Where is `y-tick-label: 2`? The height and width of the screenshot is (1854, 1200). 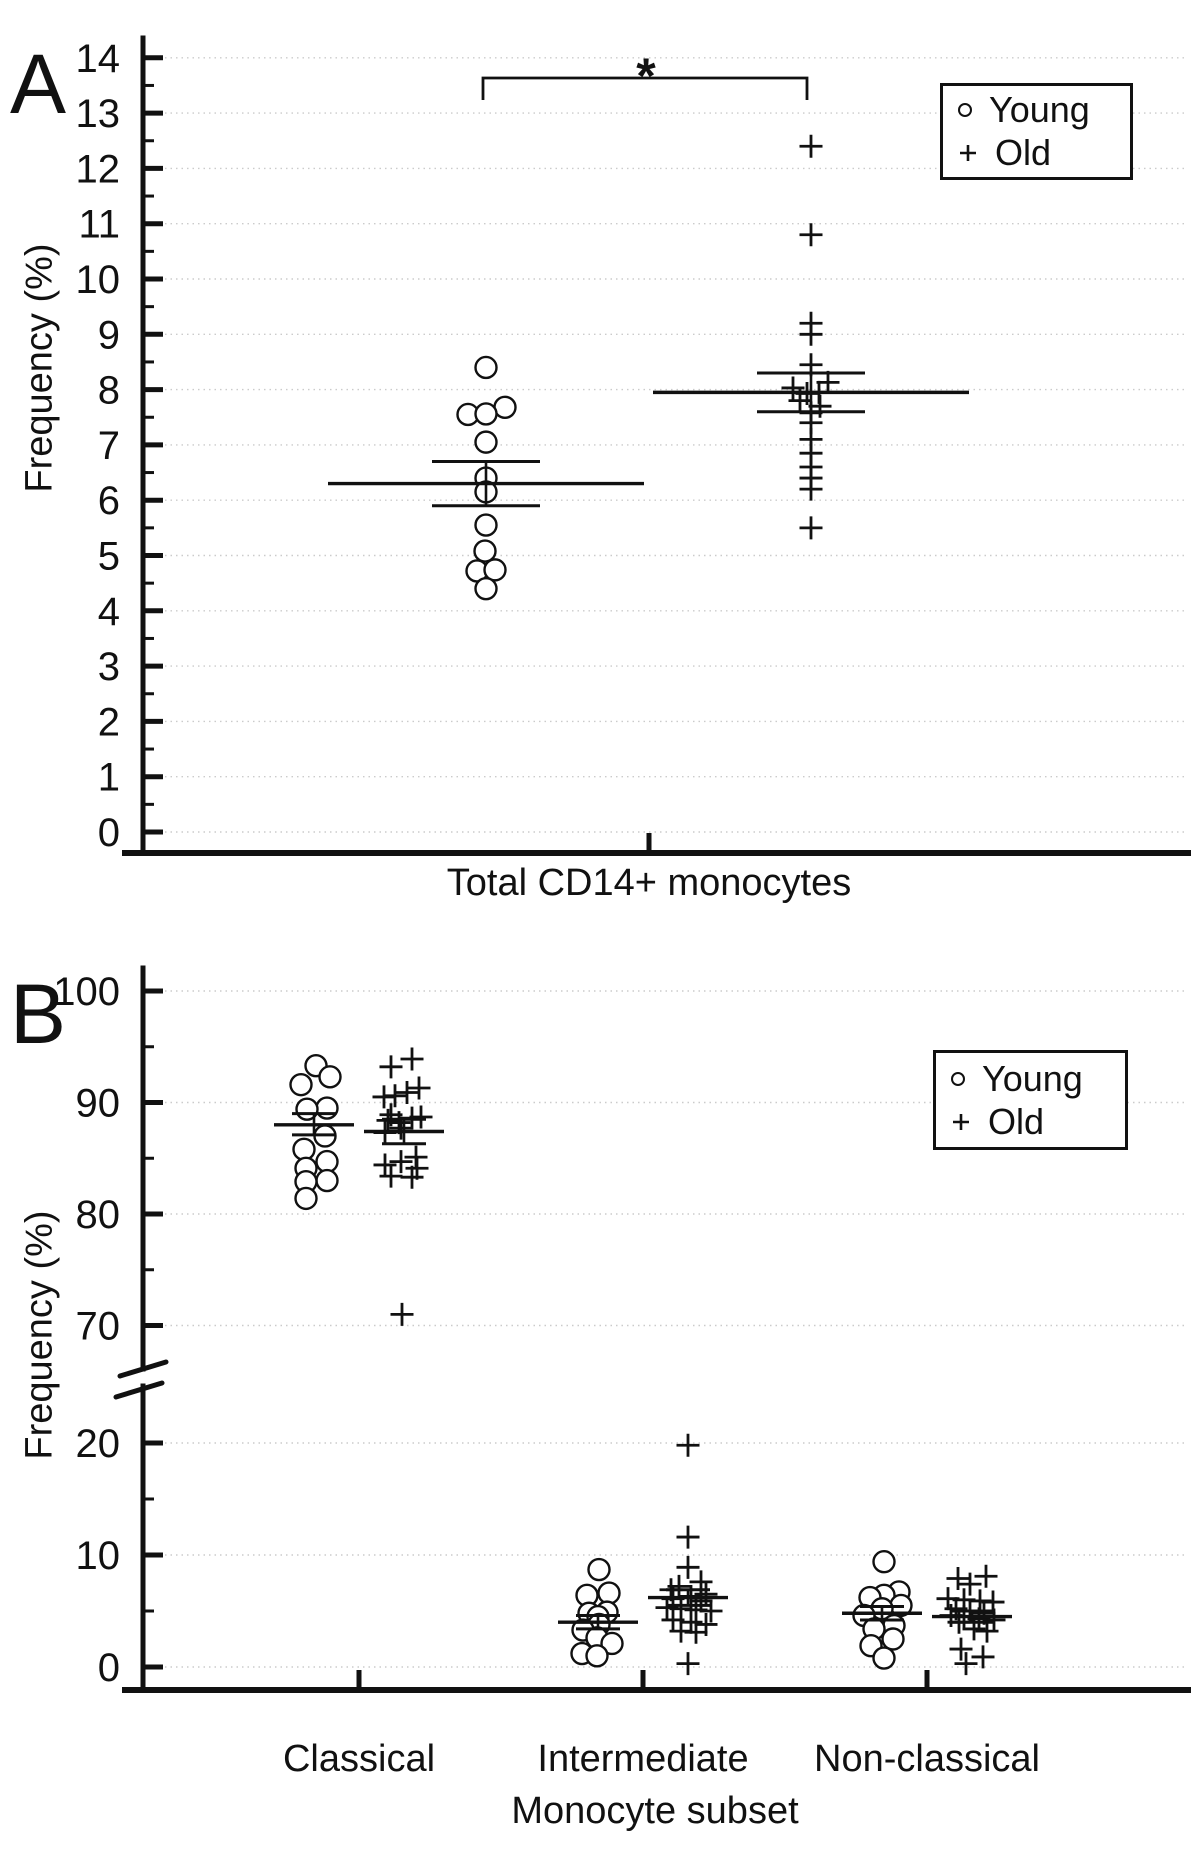 y-tick-label: 2 is located at coordinates (109, 722).